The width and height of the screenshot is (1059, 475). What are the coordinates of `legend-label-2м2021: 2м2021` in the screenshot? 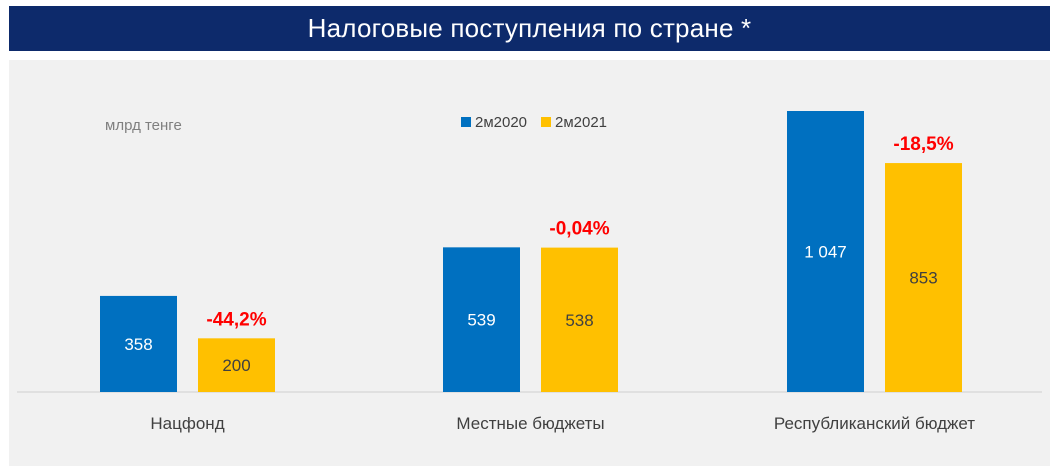 It's located at (581, 122).